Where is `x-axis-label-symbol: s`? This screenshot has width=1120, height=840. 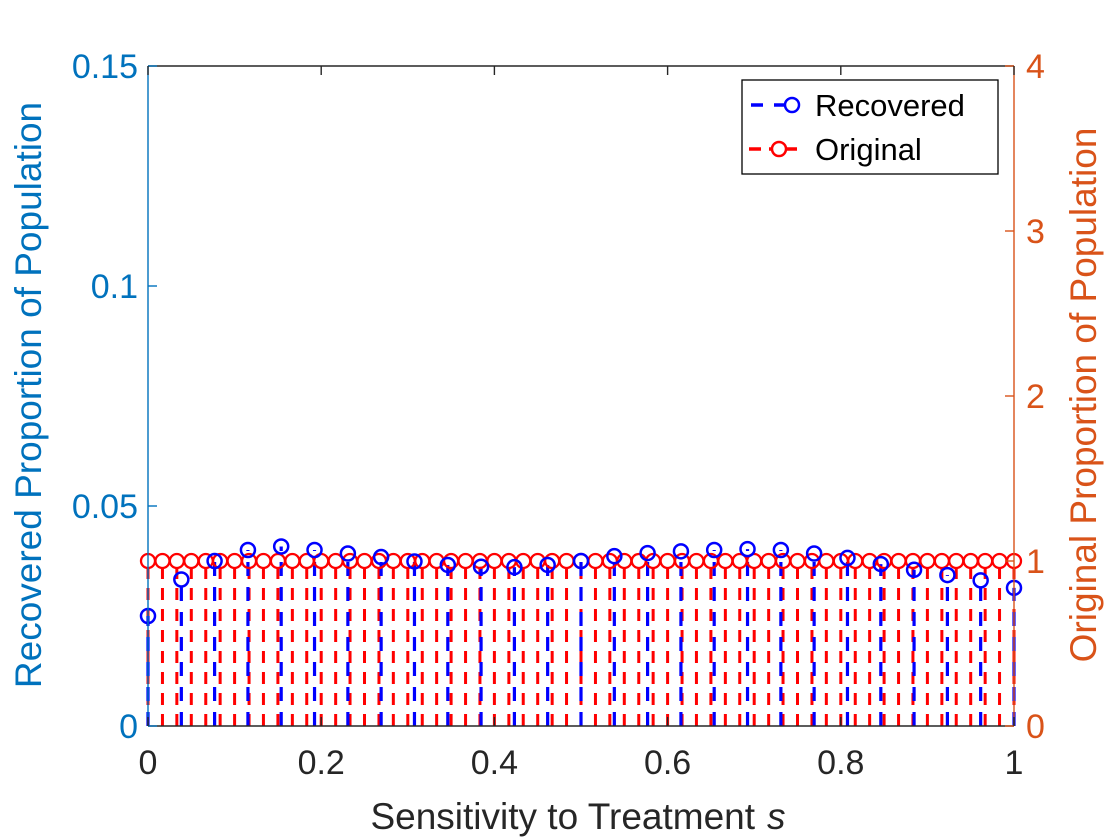
x-axis-label-symbol: s is located at coordinates (776, 816).